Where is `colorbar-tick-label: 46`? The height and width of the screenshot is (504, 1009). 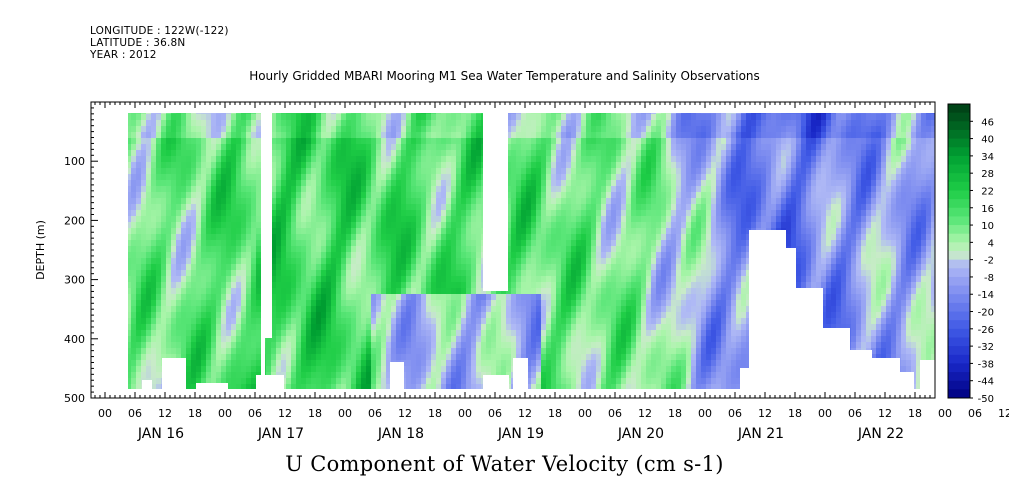 colorbar-tick-label: 46 is located at coordinates (987, 122).